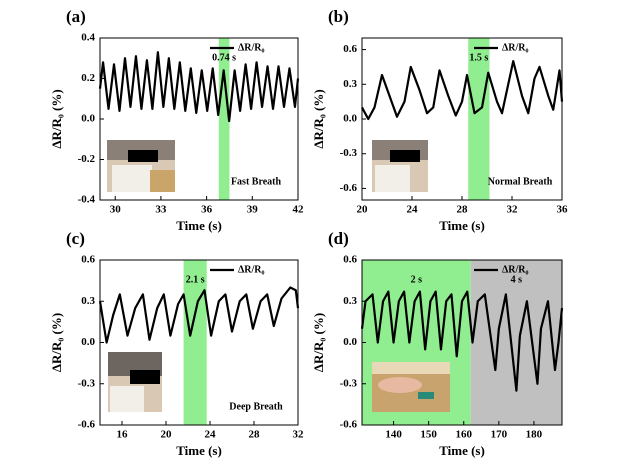  What do you see at coordinates (256, 406) in the screenshot?
I see `annotation: Deep Breath` at bounding box center [256, 406].